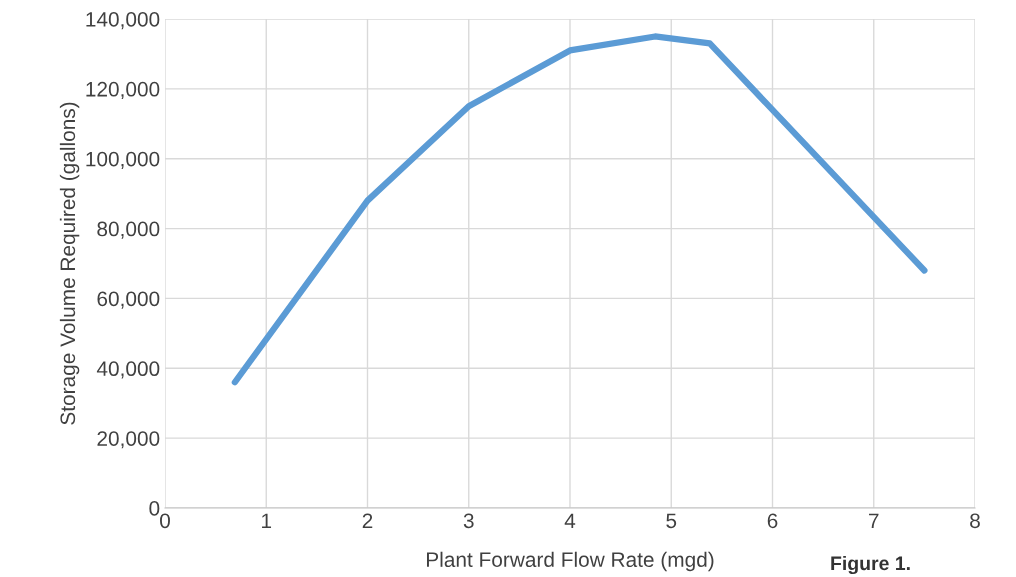 Image resolution: width=1016 pixels, height=577 pixels. Describe the element at coordinates (772, 521) in the screenshot. I see `x-tick-label: 6` at that location.